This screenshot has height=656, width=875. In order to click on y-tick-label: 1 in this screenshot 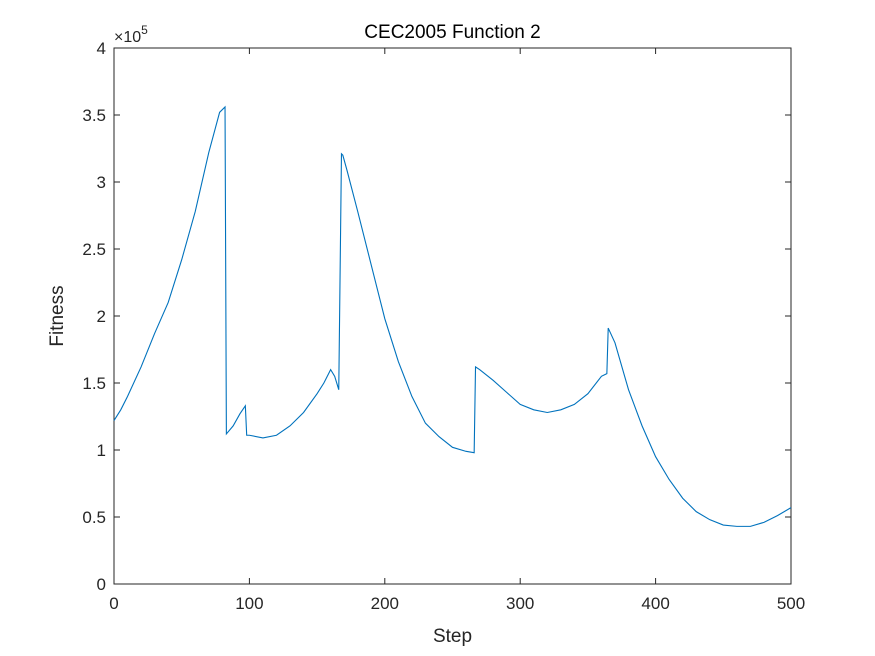, I will do `click(101, 450)`.